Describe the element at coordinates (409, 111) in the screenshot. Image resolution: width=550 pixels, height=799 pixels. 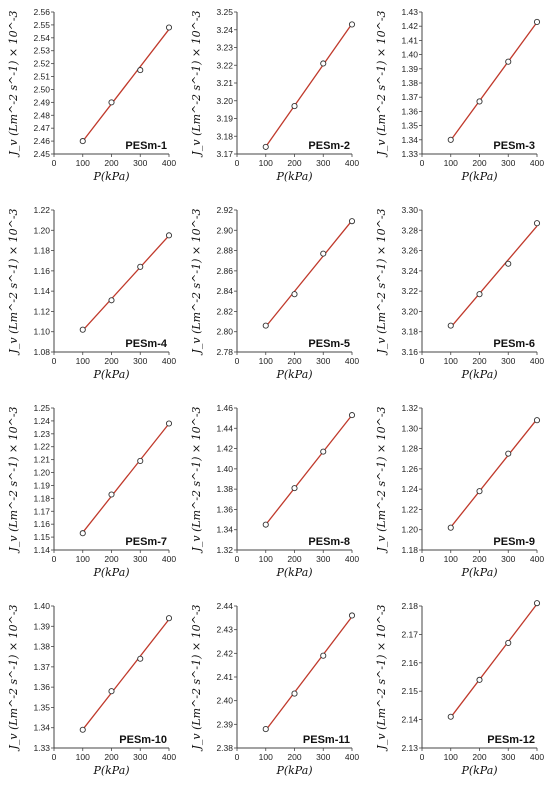
I see `y-tick-label: 1.36` at that location.